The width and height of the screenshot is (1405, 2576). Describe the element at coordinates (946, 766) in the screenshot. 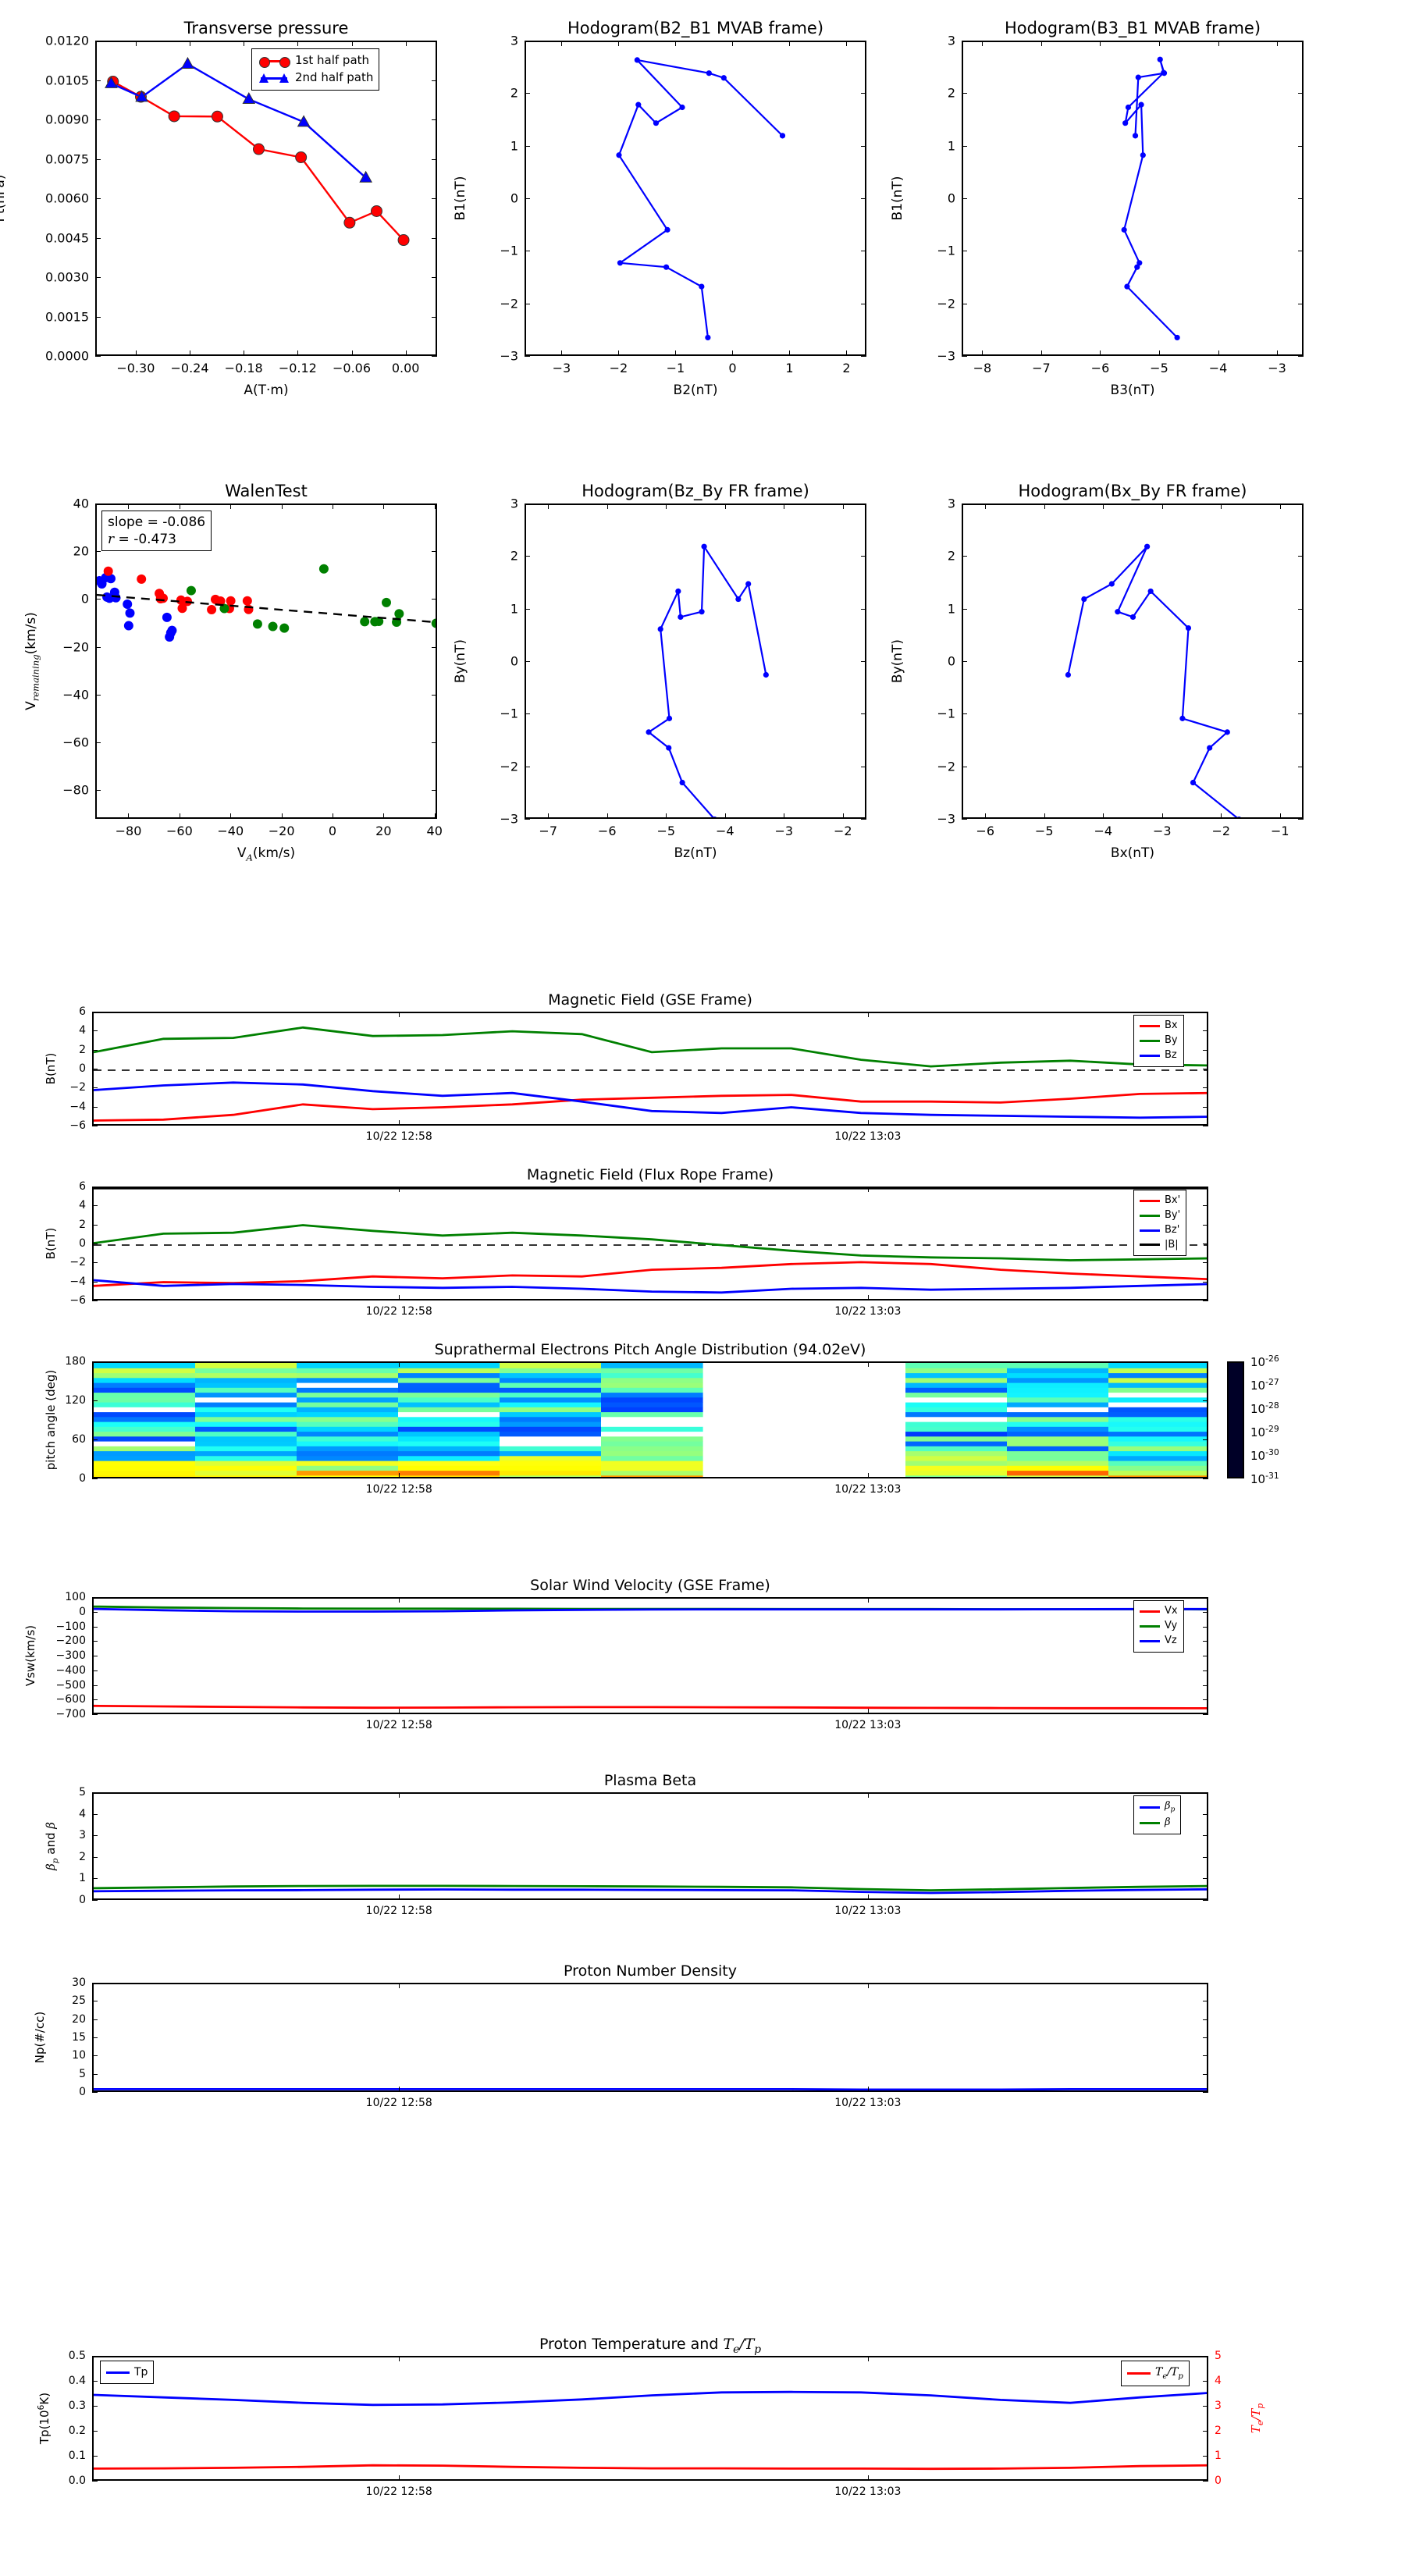

I see `hodogram-bxby-yticklabel: −2` at that location.